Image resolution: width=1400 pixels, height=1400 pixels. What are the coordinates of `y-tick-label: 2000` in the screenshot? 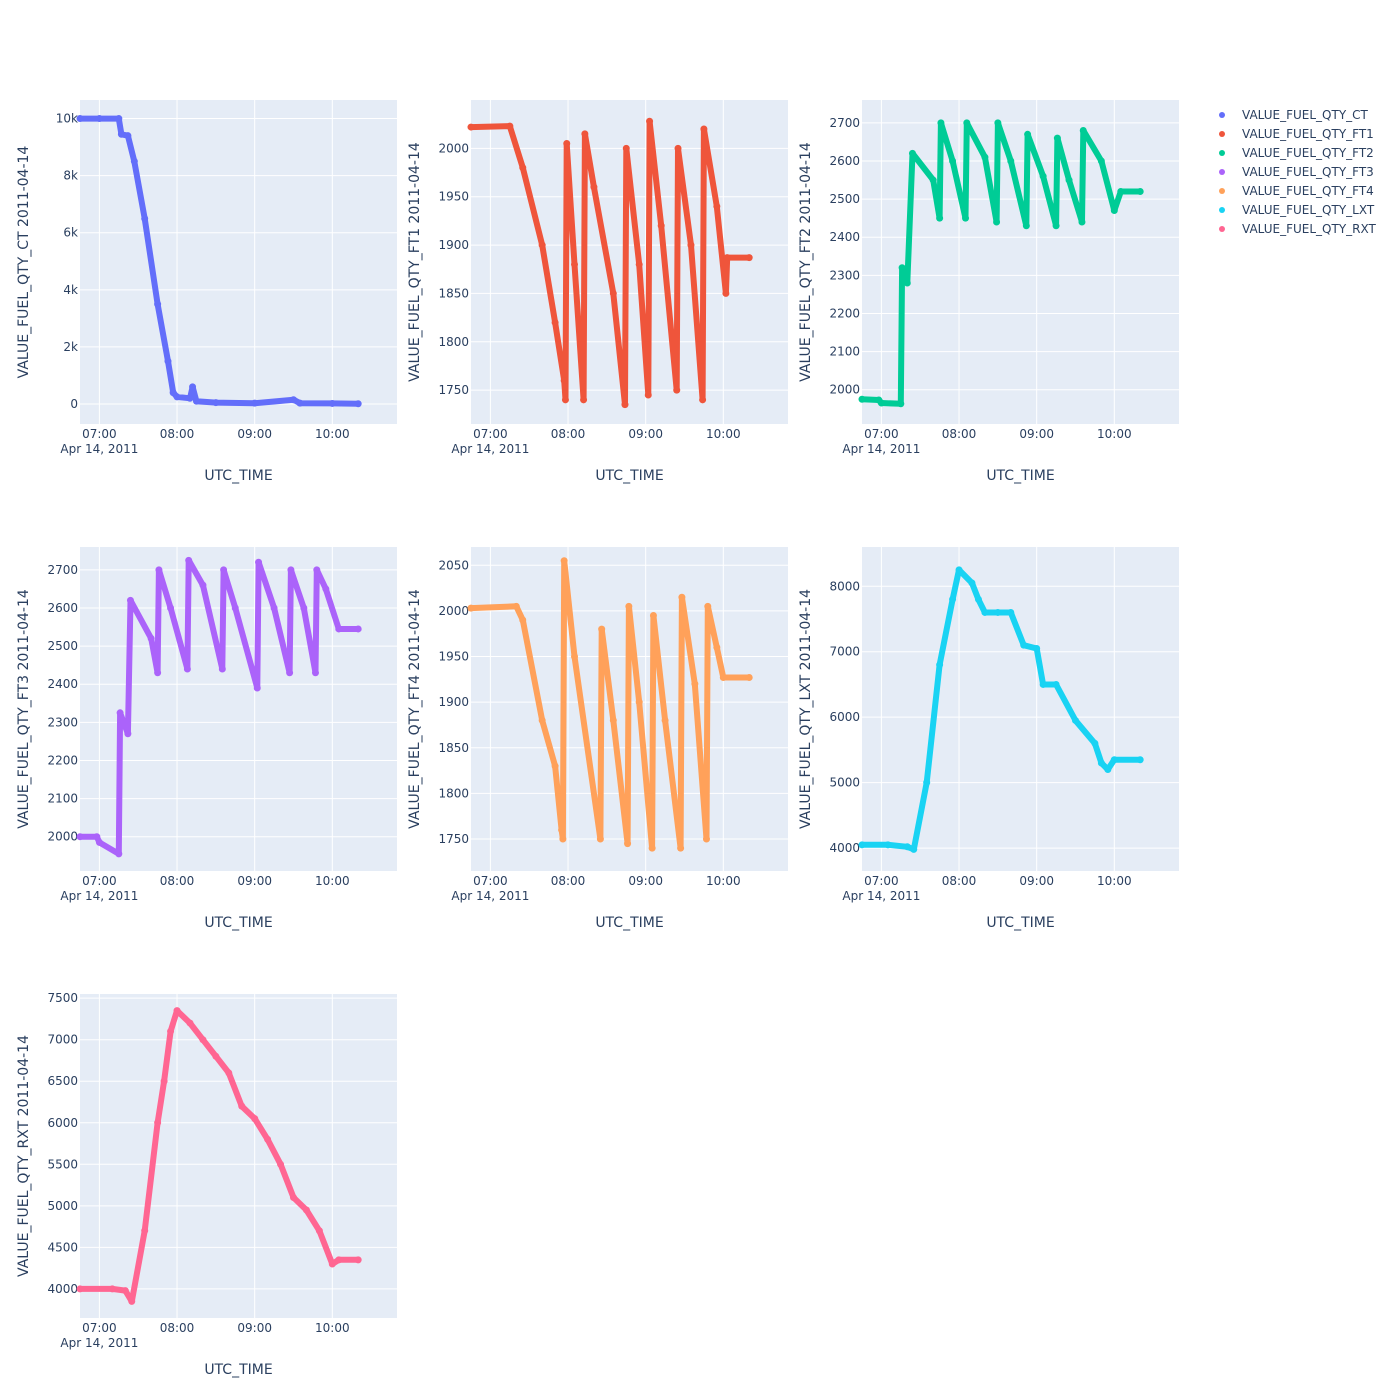 It's located at (453, 148).